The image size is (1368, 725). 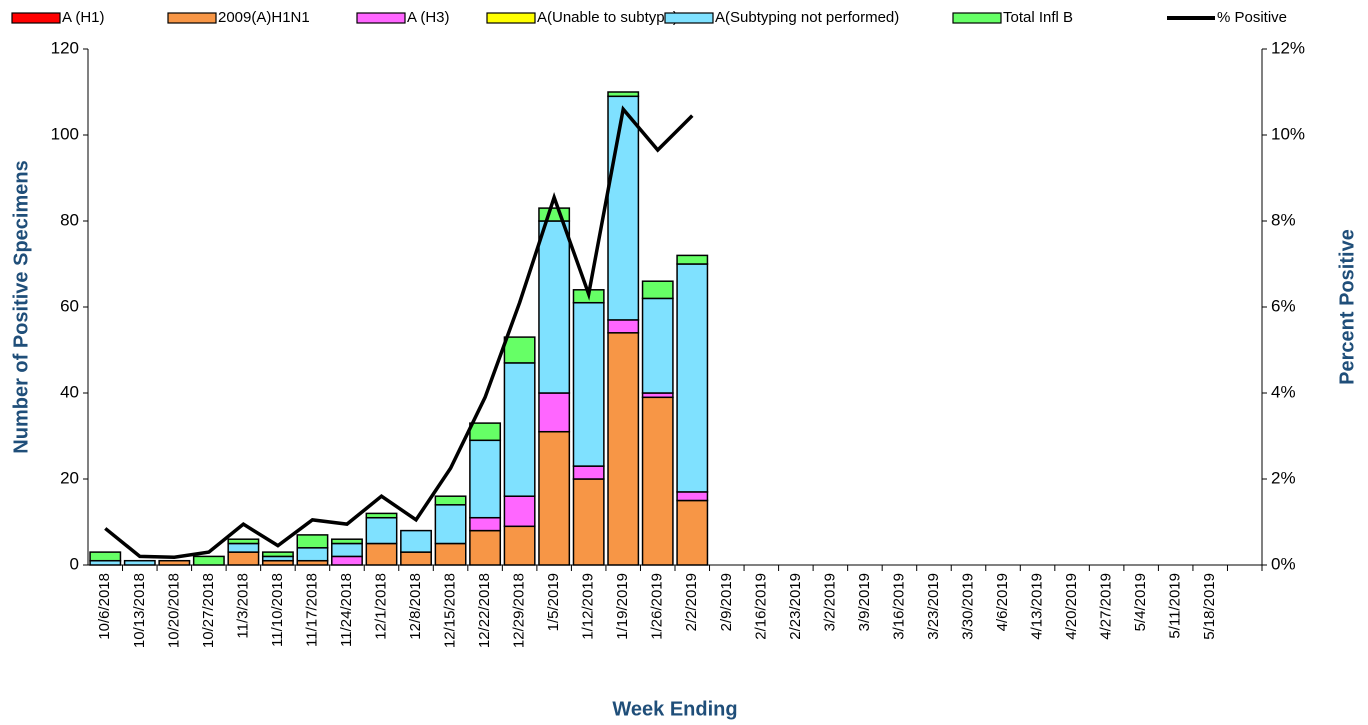 I want to click on y2-tick-label: 4%, so click(x=1283, y=391).